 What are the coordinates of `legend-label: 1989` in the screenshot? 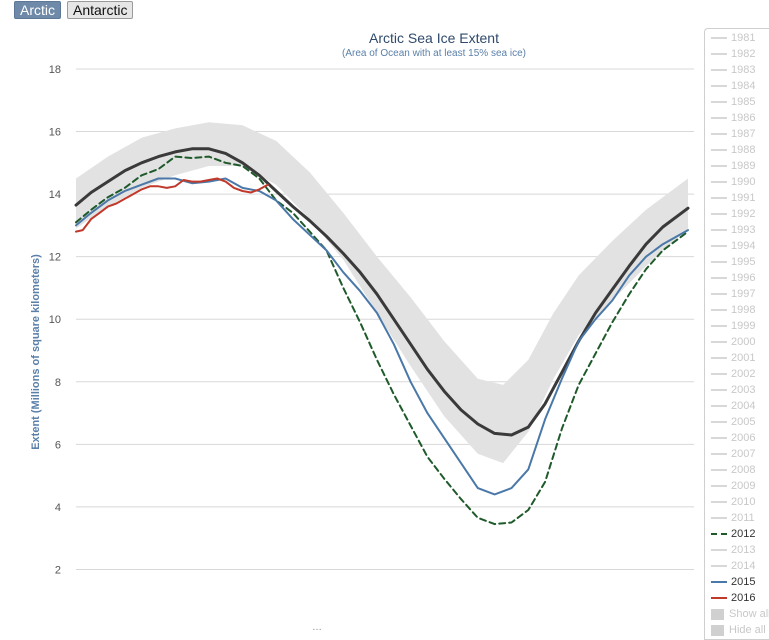 It's located at (743, 166).